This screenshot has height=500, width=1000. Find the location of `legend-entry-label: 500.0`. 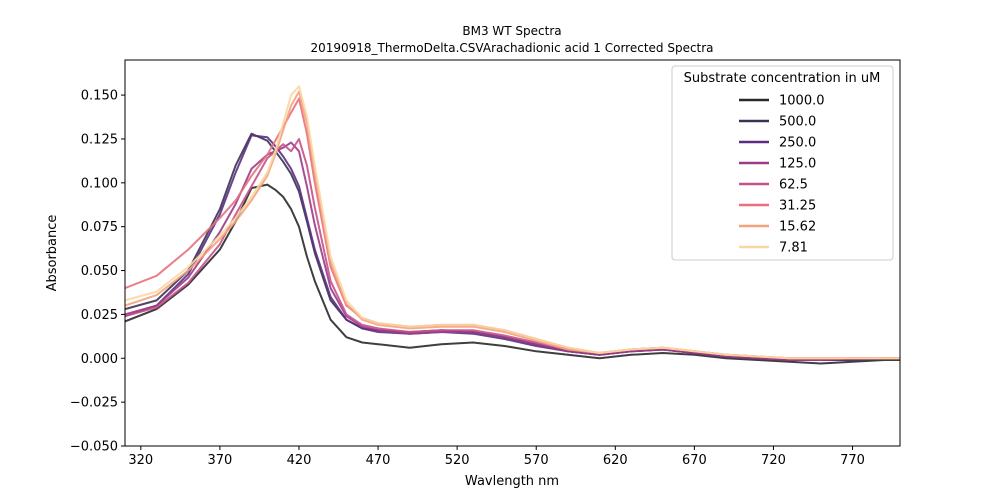

legend-entry-label: 500.0 is located at coordinates (797, 122).